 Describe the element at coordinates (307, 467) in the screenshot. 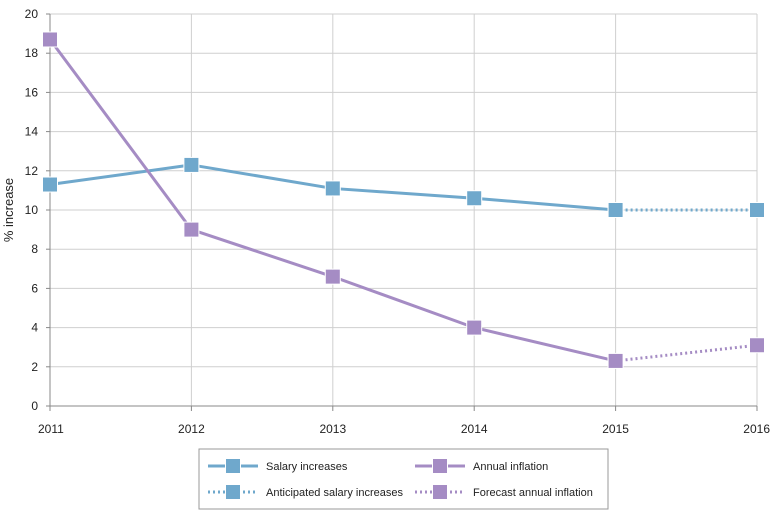

I see `legend-label: Salary increases` at that location.